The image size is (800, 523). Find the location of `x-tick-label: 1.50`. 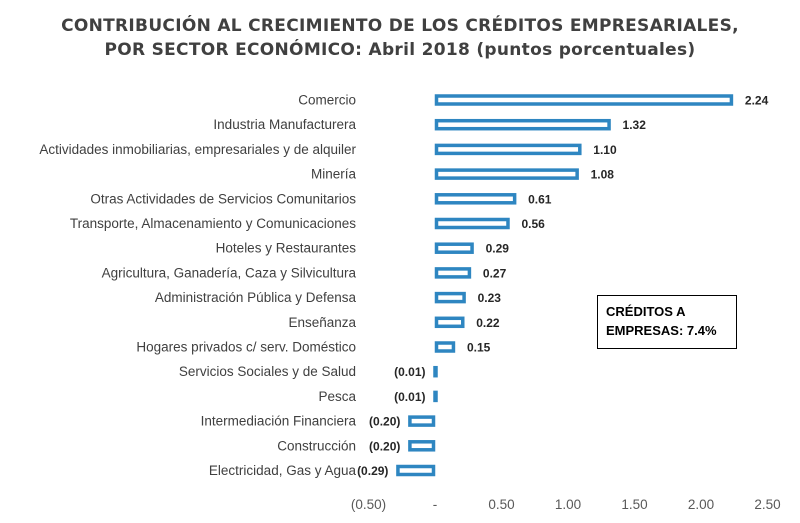

x-tick-label: 1.50 is located at coordinates (634, 504).